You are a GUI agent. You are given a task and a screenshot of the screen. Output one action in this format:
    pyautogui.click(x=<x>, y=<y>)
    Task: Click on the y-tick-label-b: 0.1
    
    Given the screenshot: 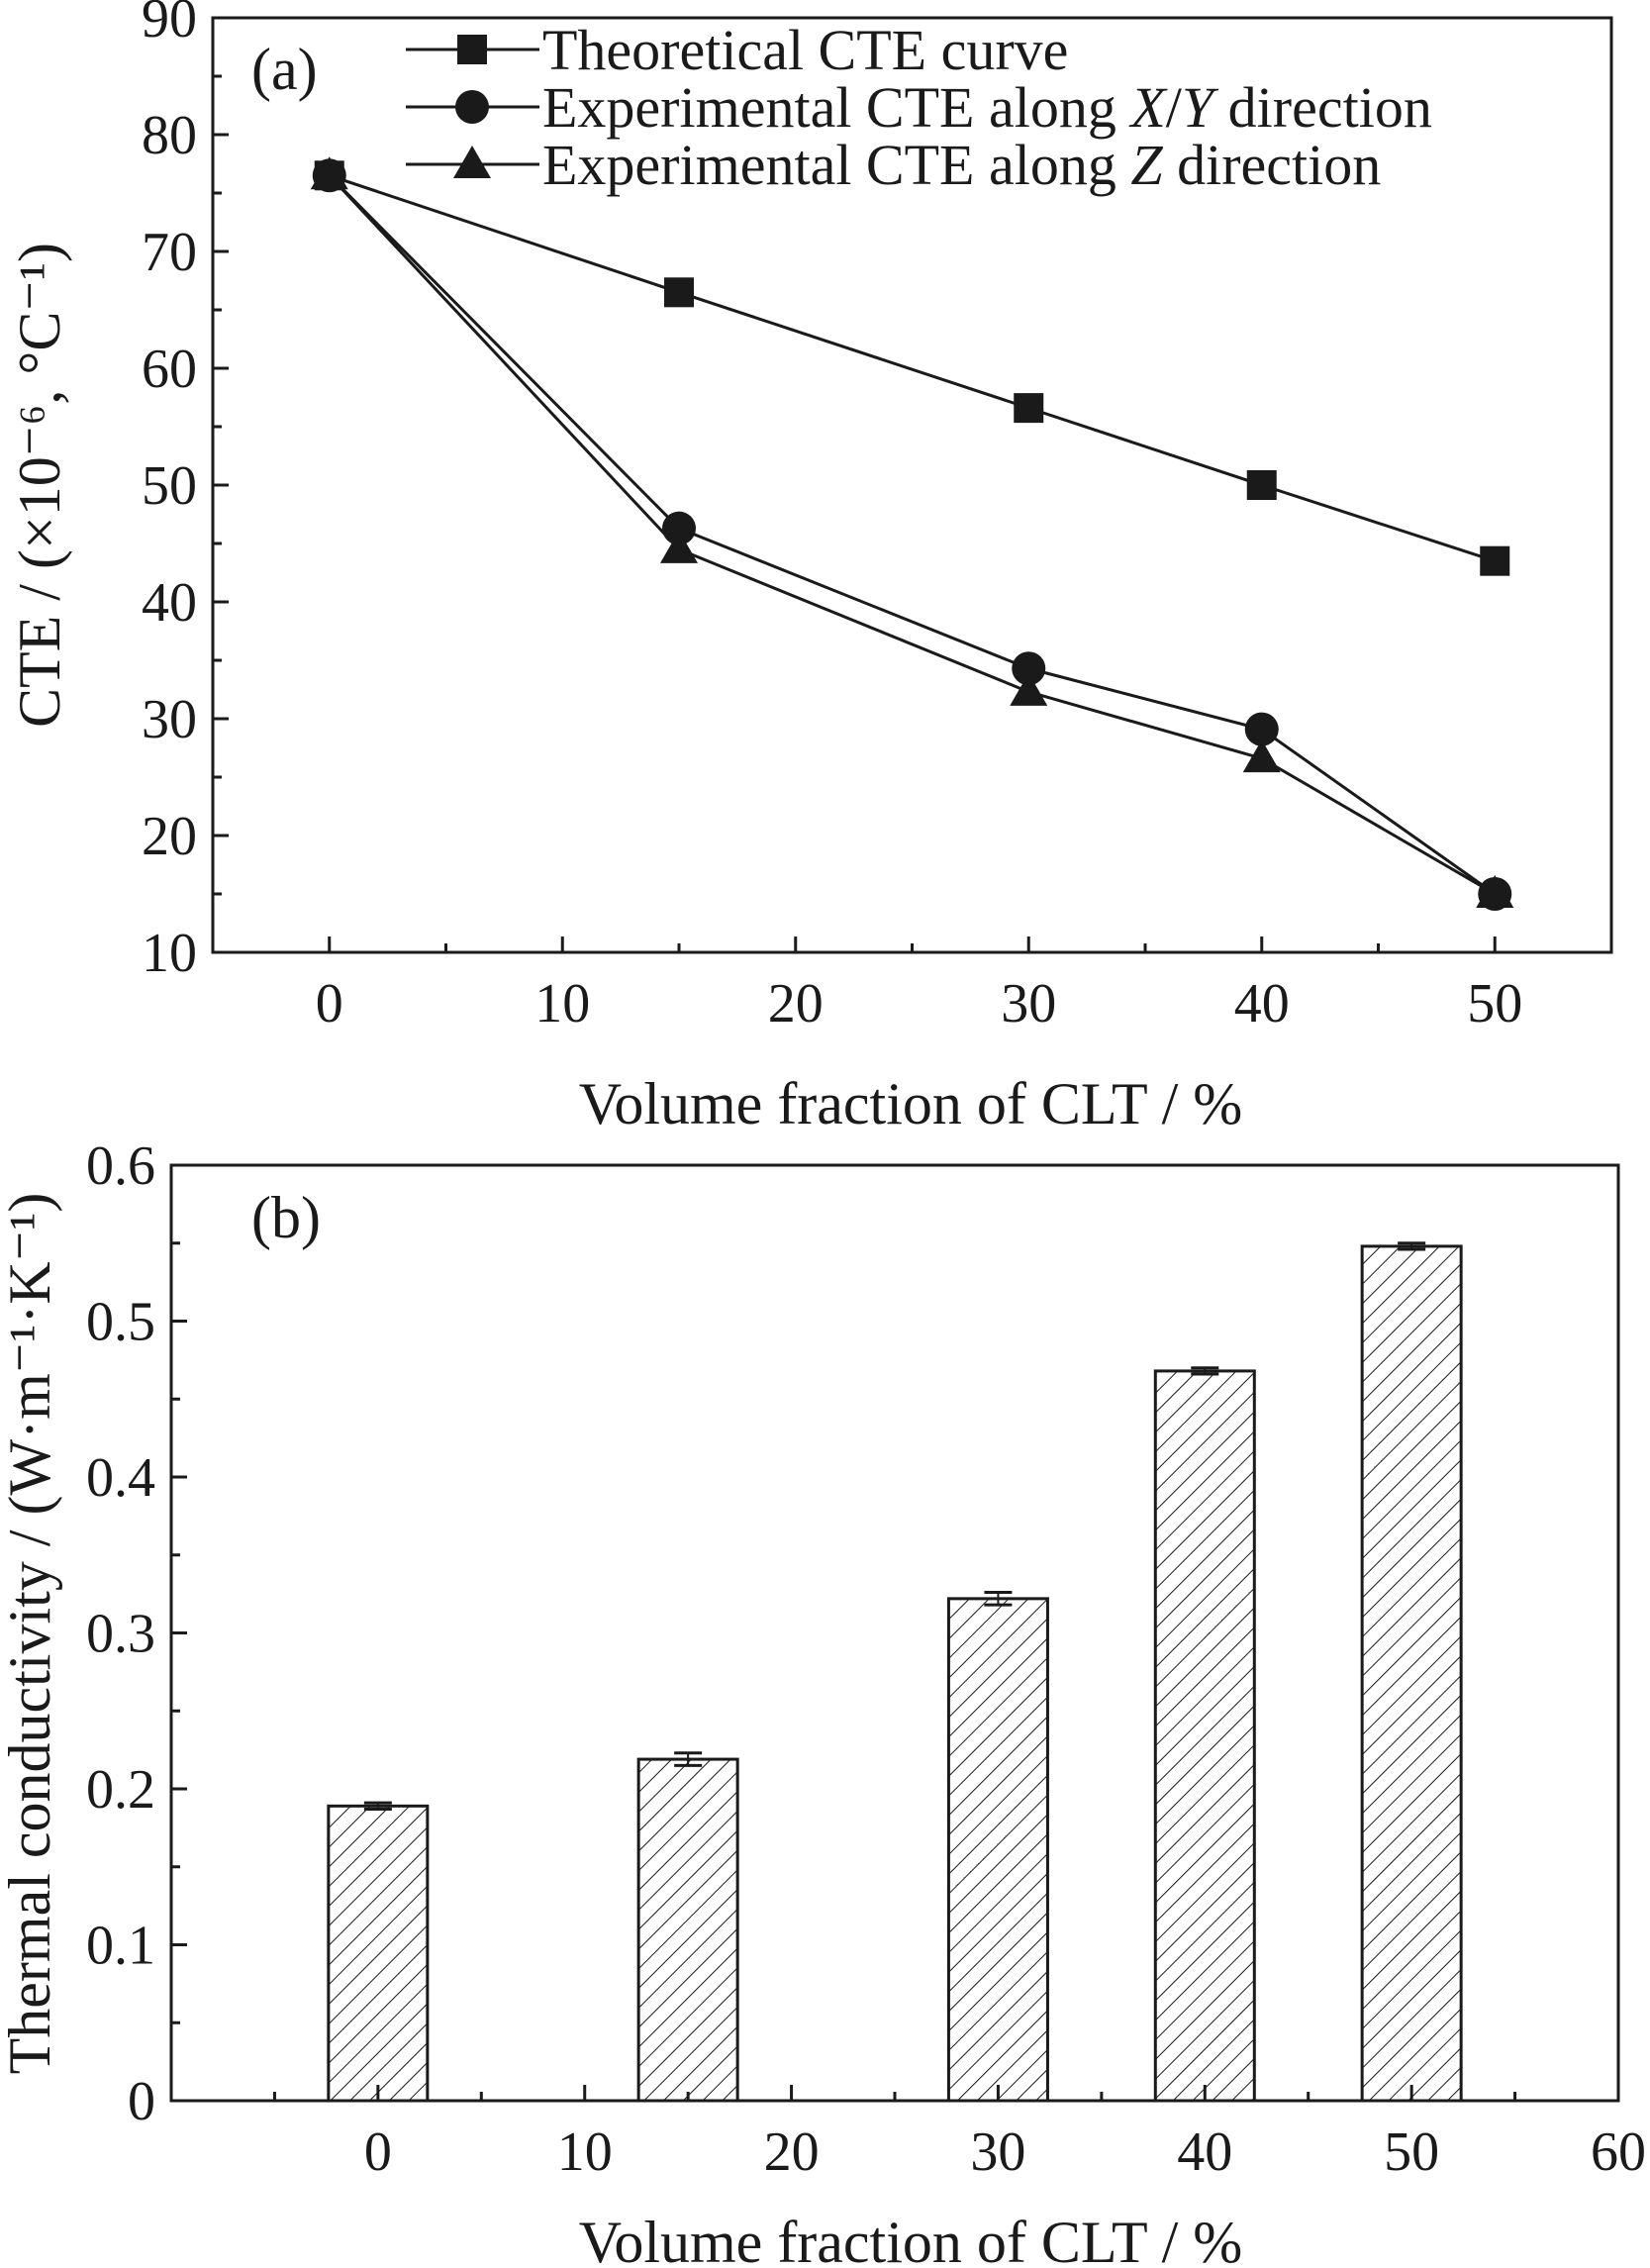 What is the action you would take?
    pyautogui.click(x=120, y=1946)
    